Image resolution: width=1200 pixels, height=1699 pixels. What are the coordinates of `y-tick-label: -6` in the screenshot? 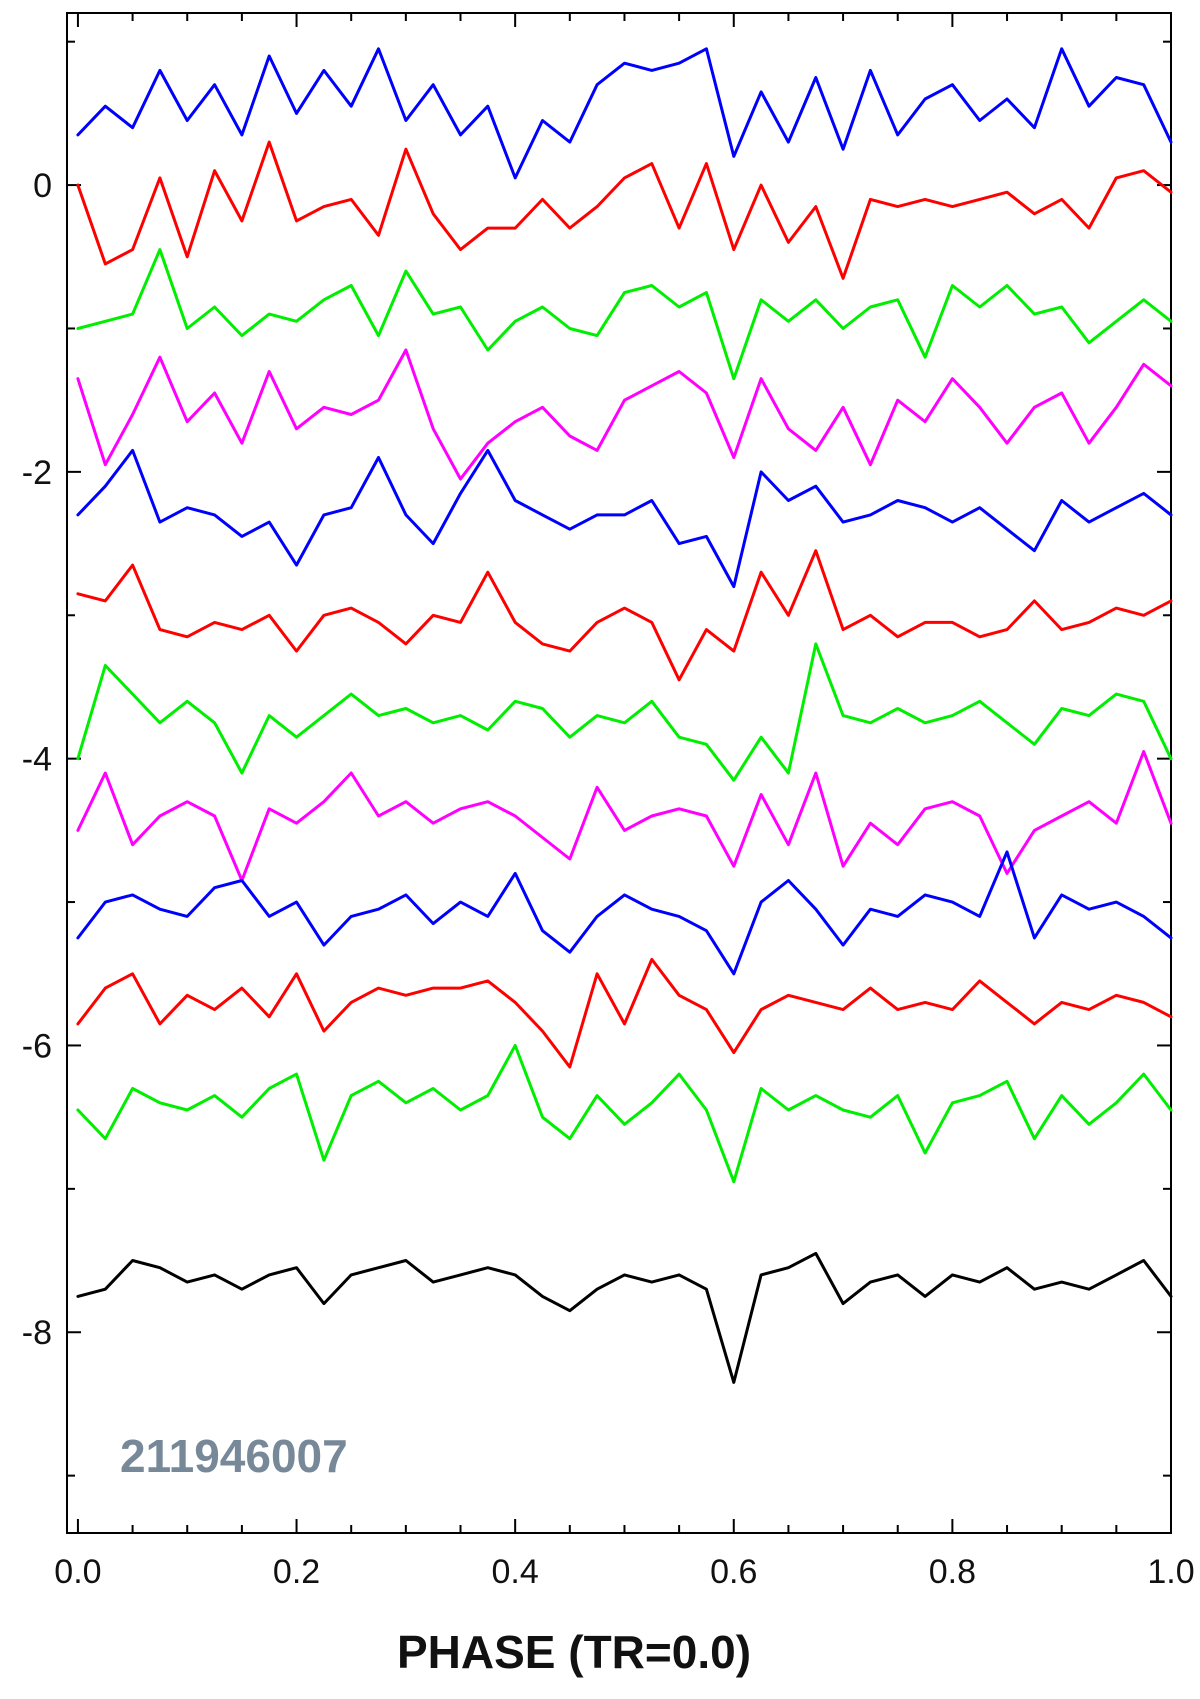 It's located at (37, 1046).